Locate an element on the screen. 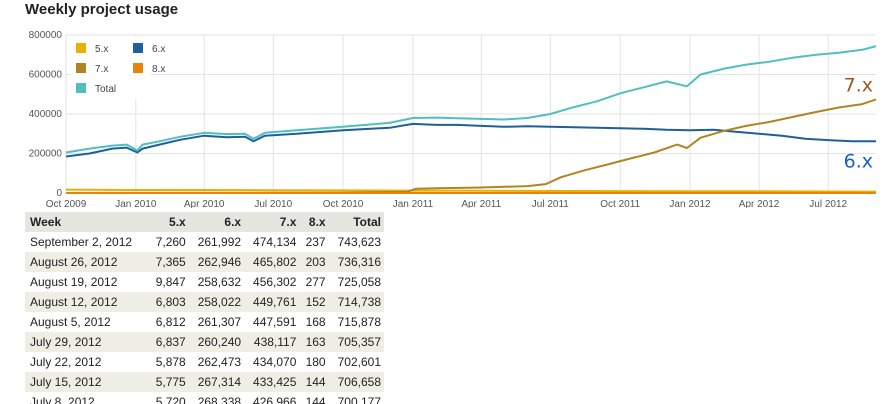  table-cell-8x: 168 is located at coordinates (314, 322).